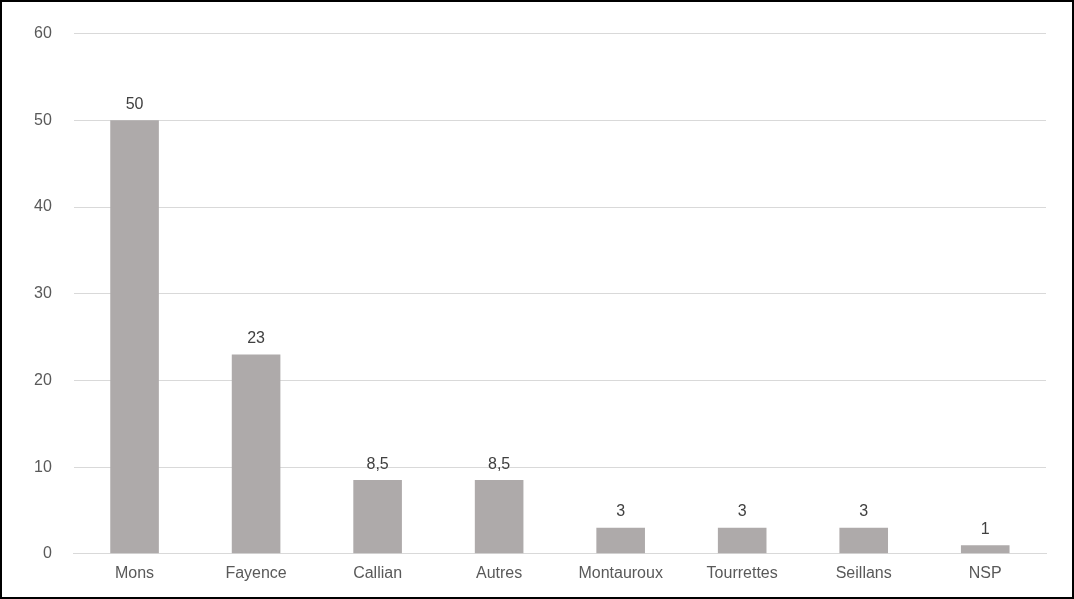 The image size is (1074, 599). What do you see at coordinates (985, 572) in the screenshot?
I see `x-tick-label: NSP` at bounding box center [985, 572].